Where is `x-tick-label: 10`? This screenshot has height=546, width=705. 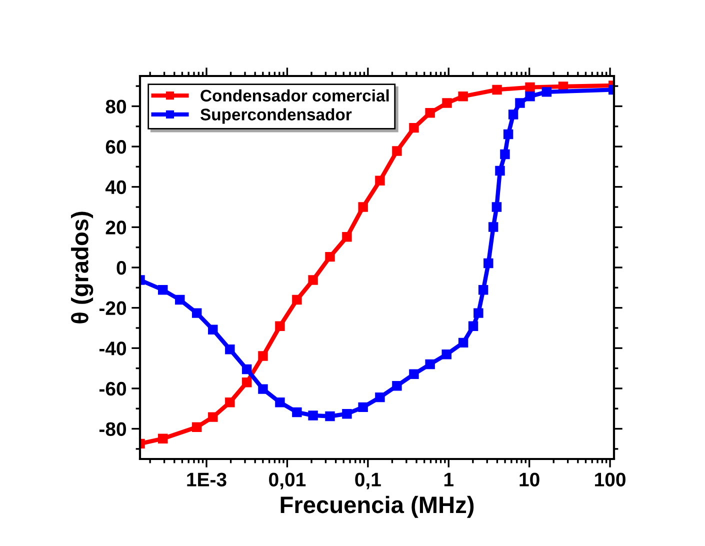
x-tick-label: 10 is located at coordinates (530, 479).